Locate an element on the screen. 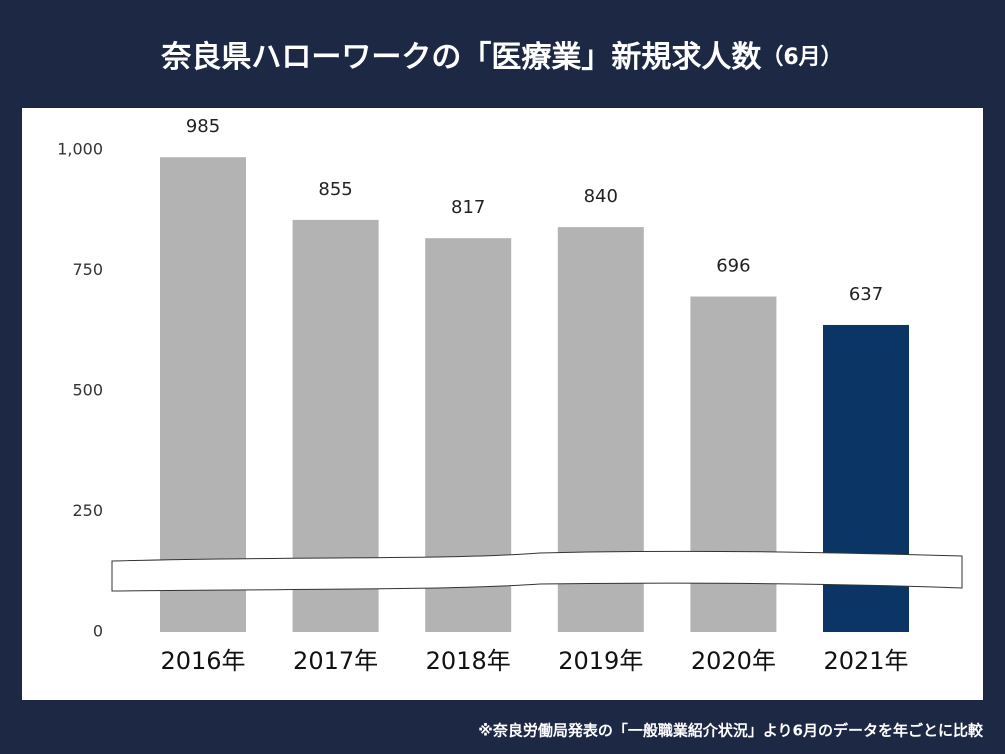 The image size is (1005, 754). y-tick-label: 750 is located at coordinates (87, 269).